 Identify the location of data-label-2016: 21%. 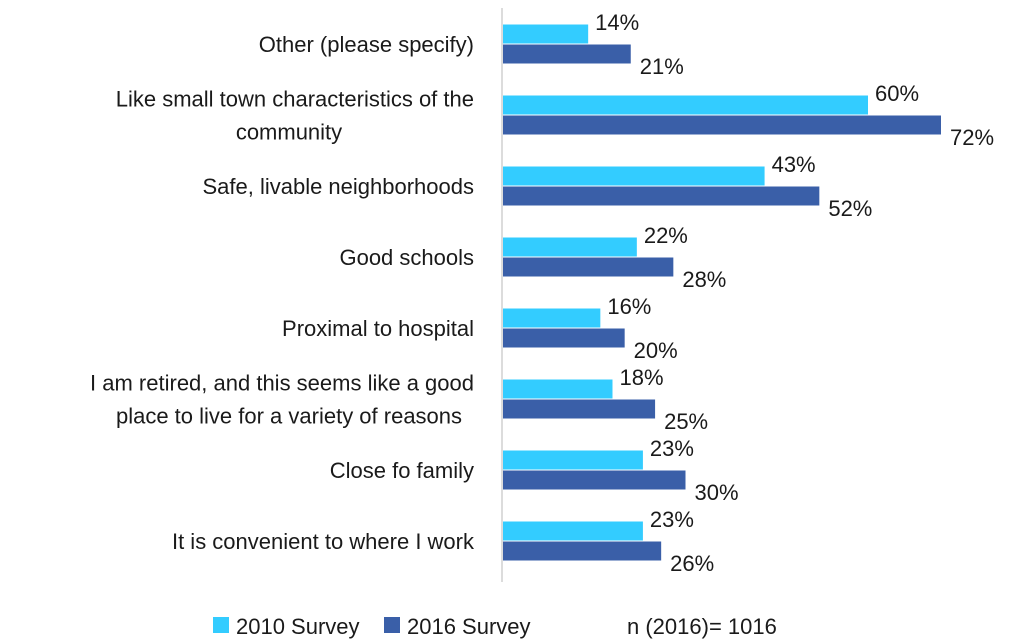
(662, 66).